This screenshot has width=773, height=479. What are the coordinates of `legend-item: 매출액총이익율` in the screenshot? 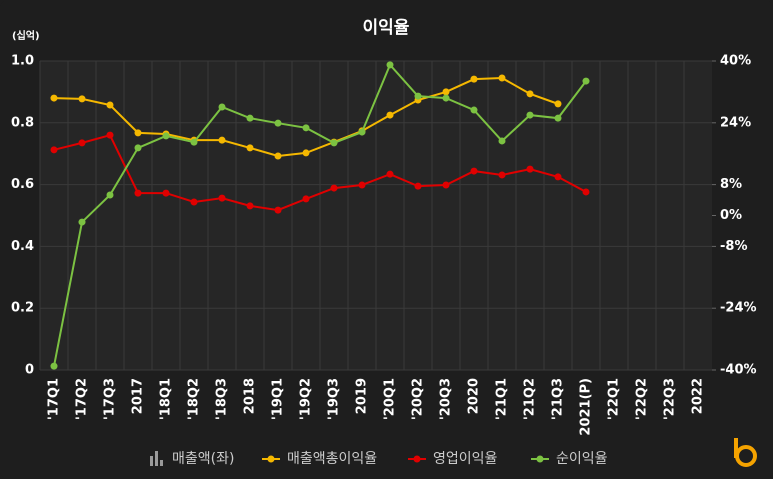 It's located at (319, 459).